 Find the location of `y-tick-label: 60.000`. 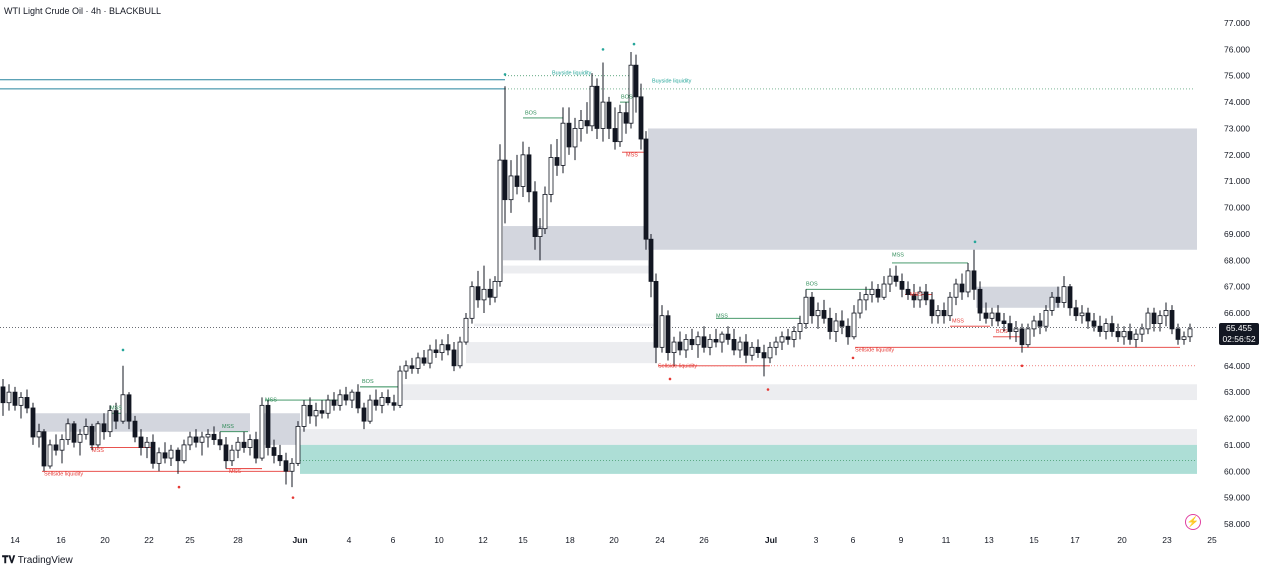

y-tick-label: 60.000 is located at coordinates (1237, 471).